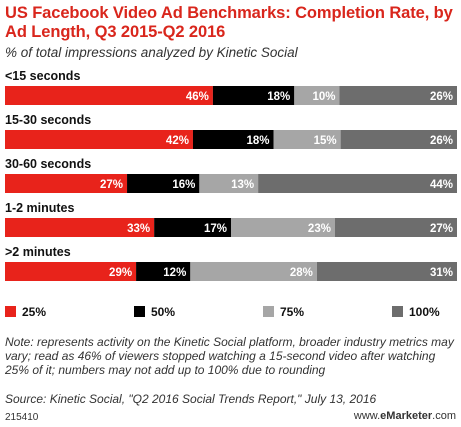 The height and width of the screenshot is (427, 461). What do you see at coordinates (163, 312) in the screenshot?
I see `legend-label: 50%` at bounding box center [163, 312].